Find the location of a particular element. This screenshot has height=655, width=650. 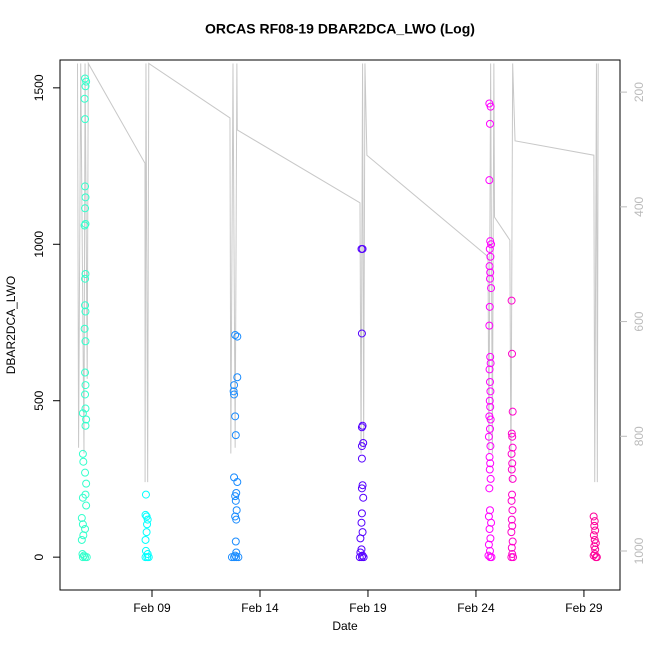

y-tick-label: 0 is located at coordinates (39, 556).